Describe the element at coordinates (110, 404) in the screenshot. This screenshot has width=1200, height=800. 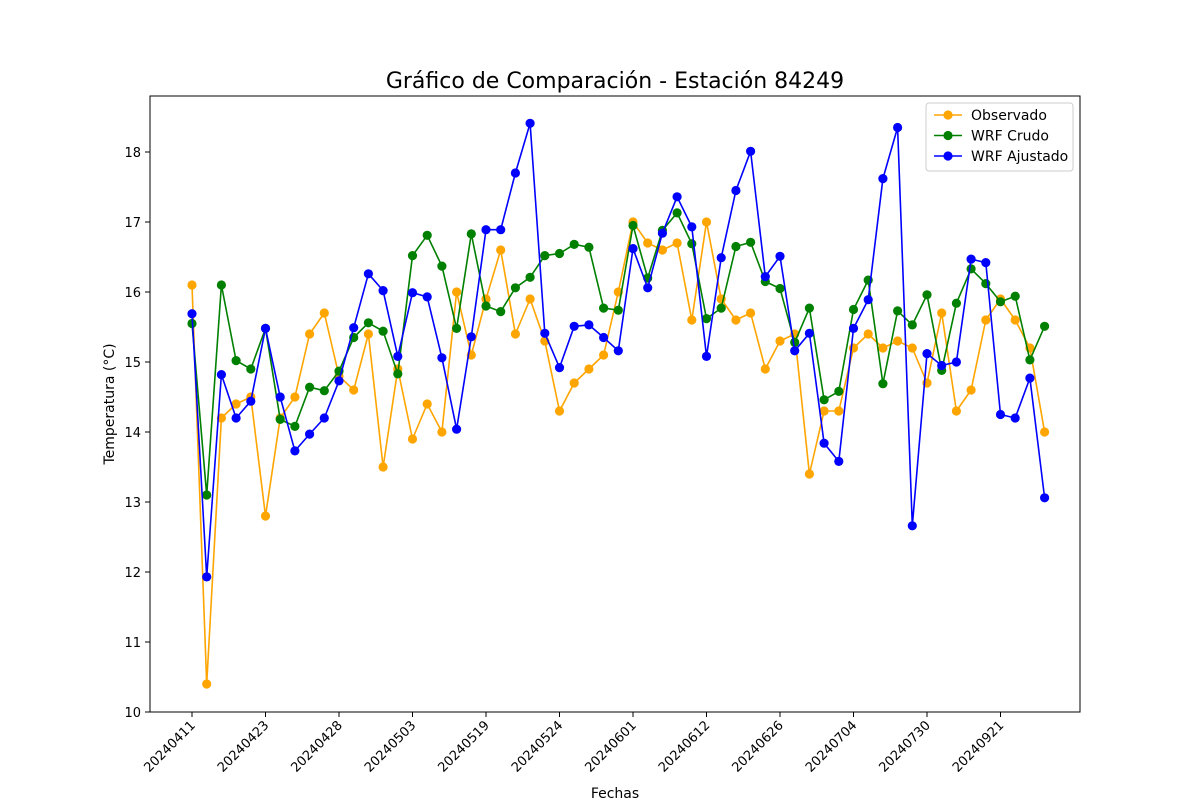
I see `y-axis-title: Temperatura (°C)` at that location.